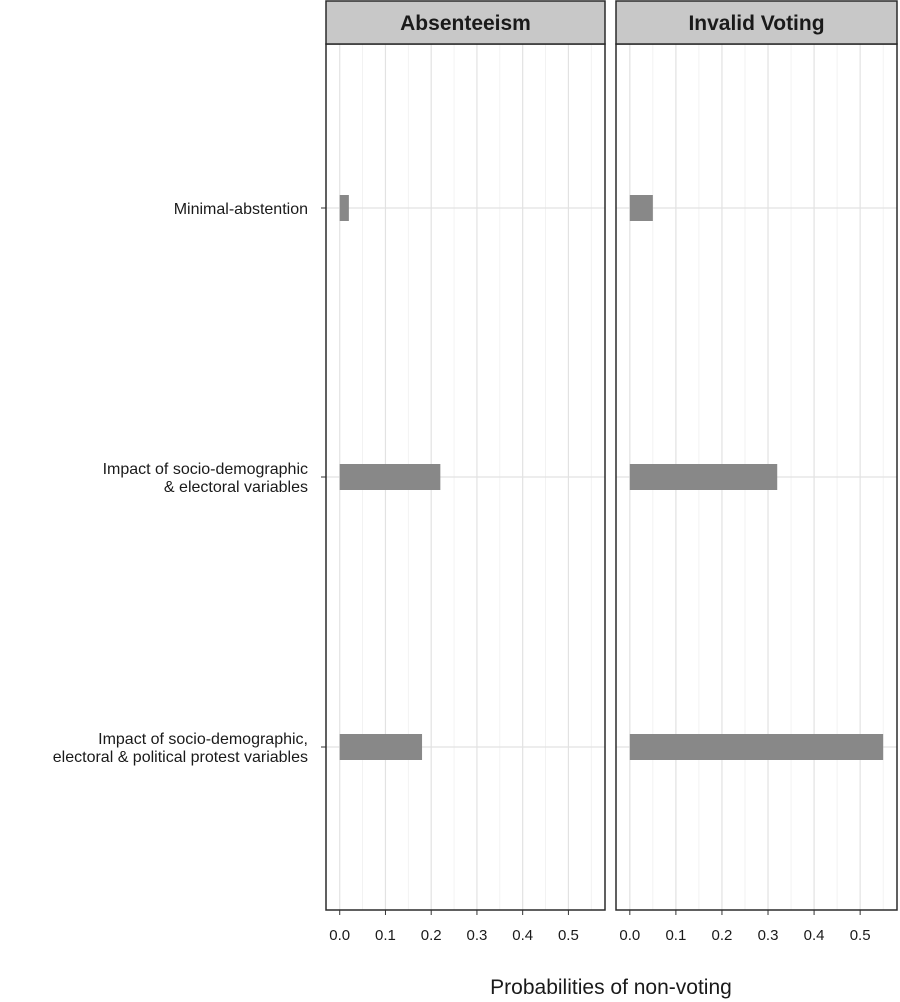  I want to click on category-label: & electoral variables, so click(236, 487).